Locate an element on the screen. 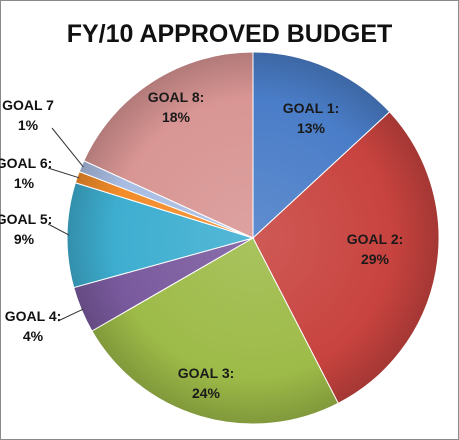 The image size is (459, 440). slice-label-goal-7: GOAL 7 is located at coordinates (28, 105).